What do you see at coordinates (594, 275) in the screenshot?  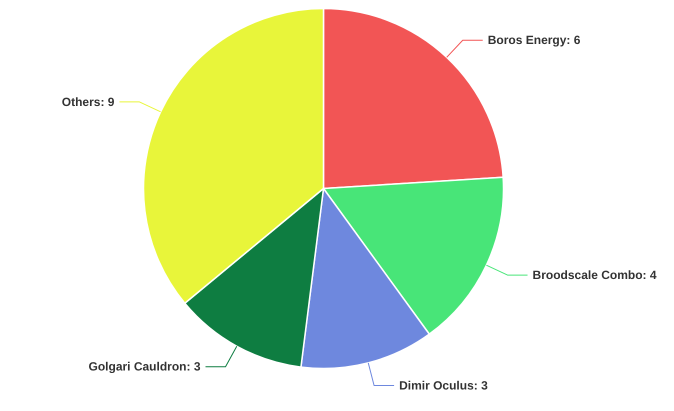 I see `slice-label: Broodscale Combo: 4` at bounding box center [594, 275].